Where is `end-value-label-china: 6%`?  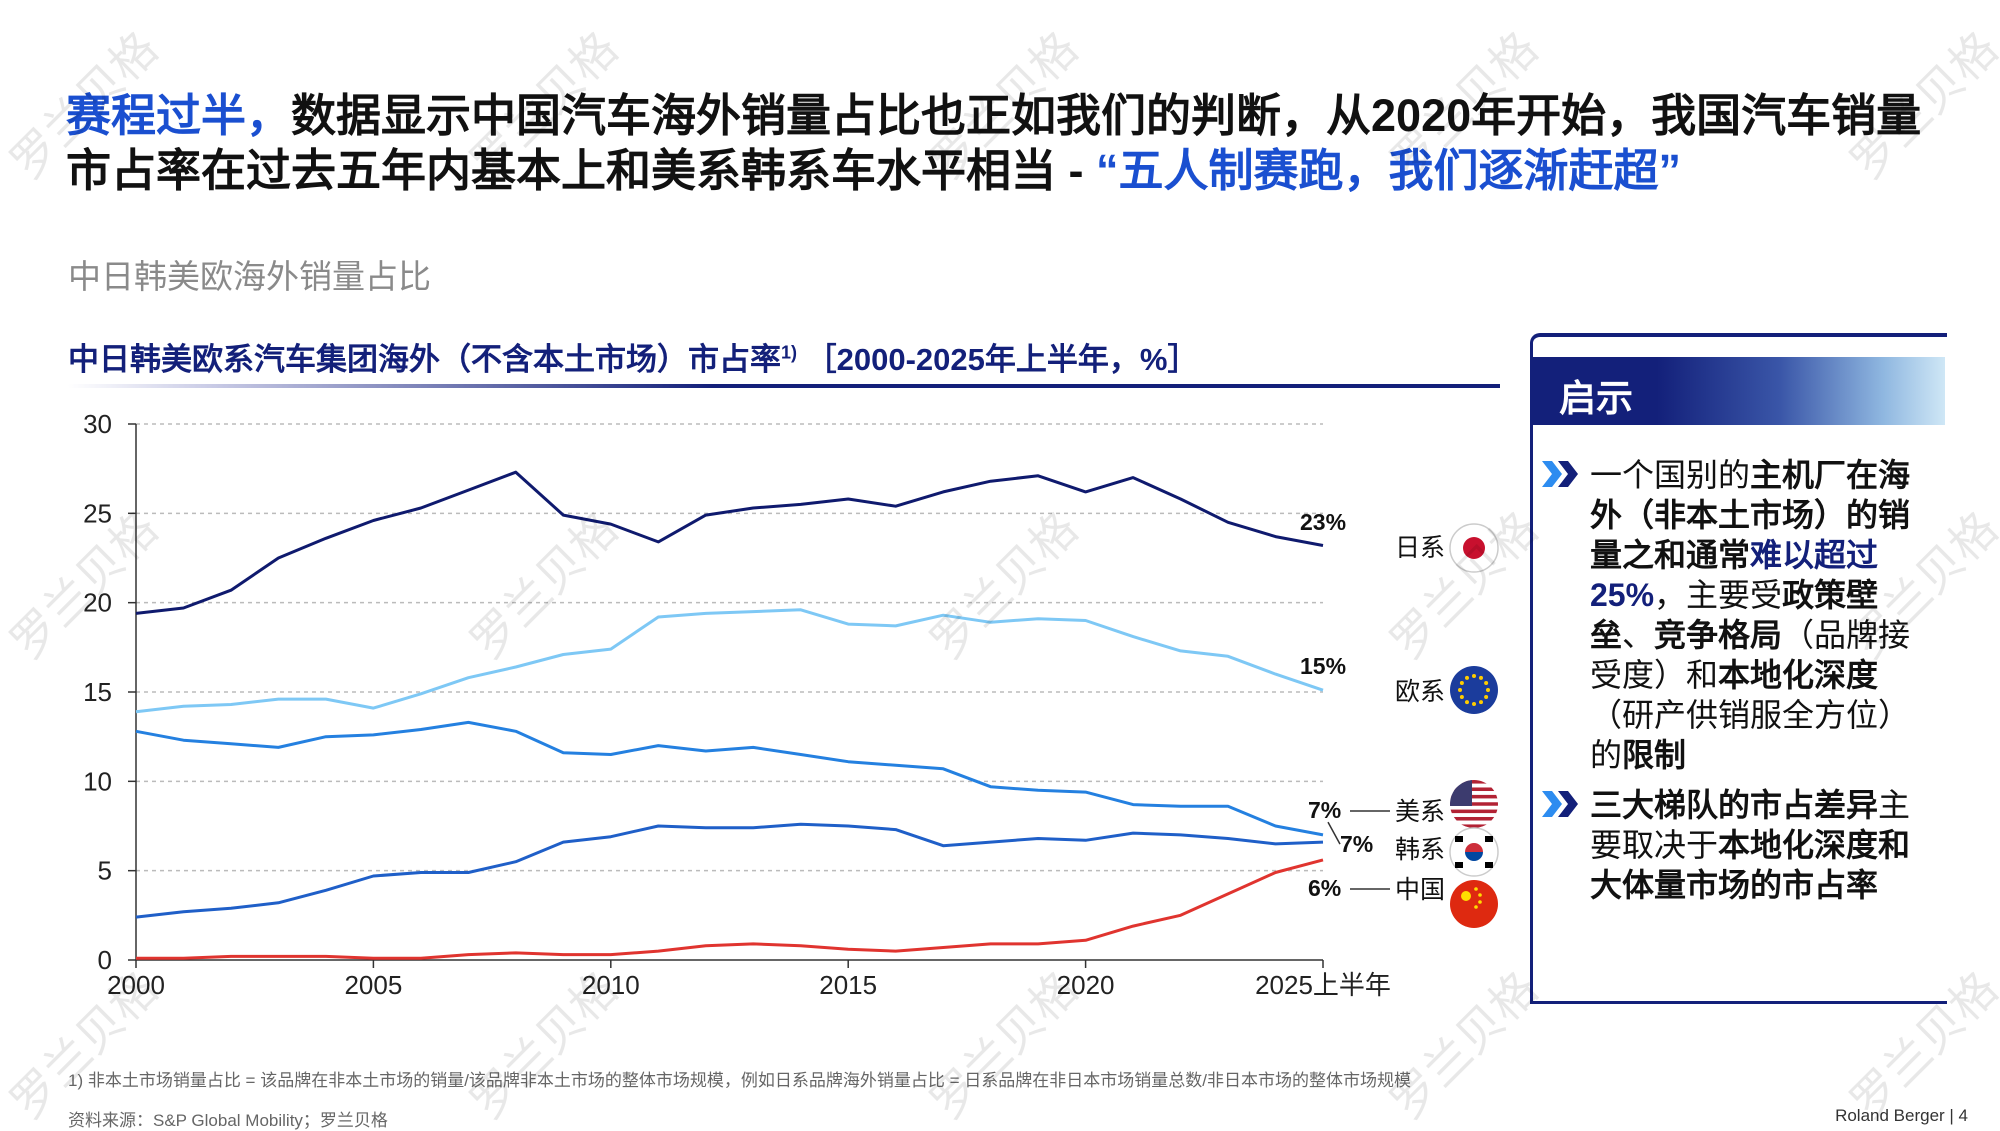 end-value-label-china: 6% is located at coordinates (1324, 888).